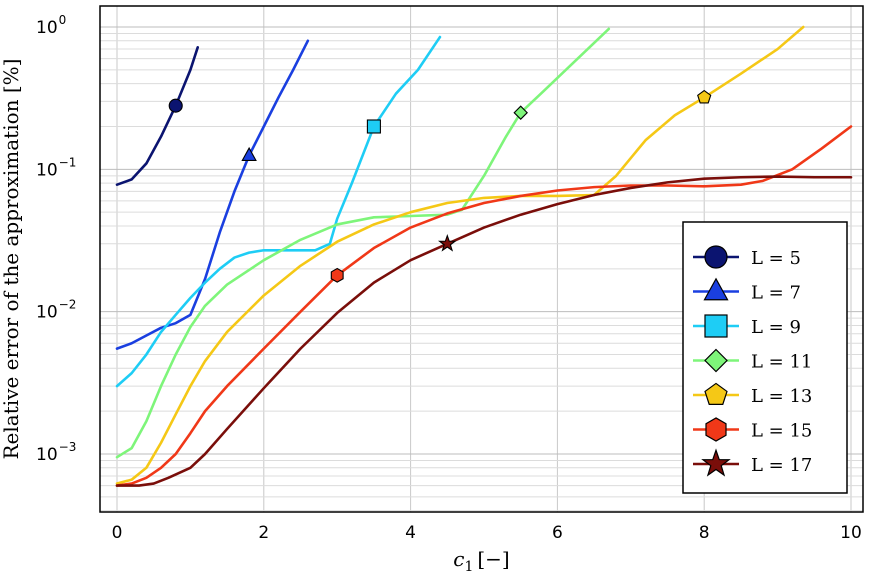  What do you see at coordinates (11, 259) in the screenshot?
I see `y-axis-label: Relative error of the approximation [%]` at bounding box center [11, 259].